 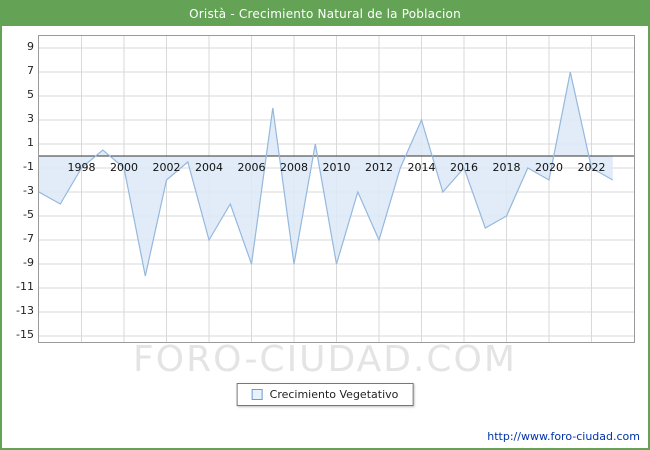 What do you see at coordinates (334, 394) in the screenshot?
I see `legend-label: Crecimiento Vegetativo` at bounding box center [334, 394].